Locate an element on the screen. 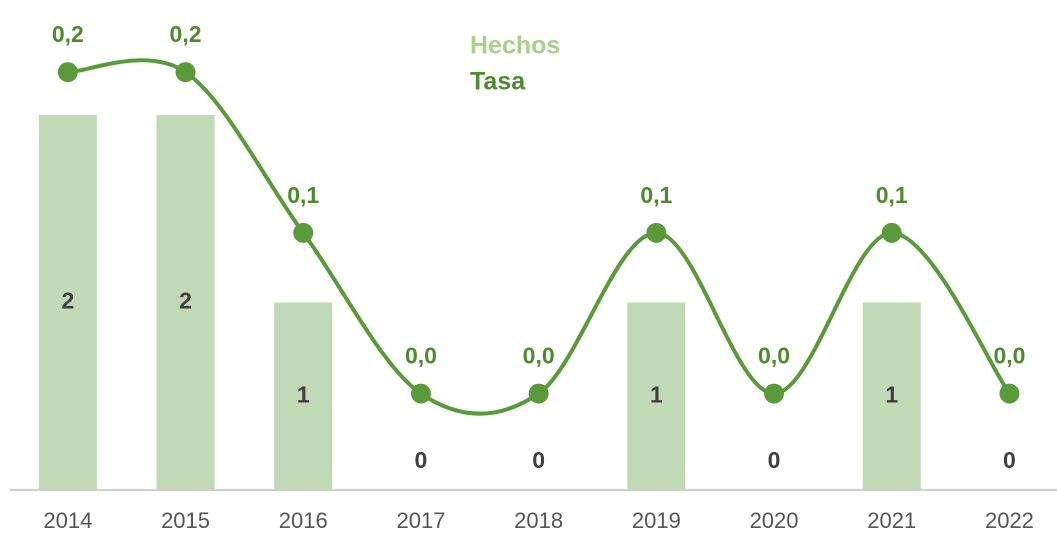 This screenshot has height=533, width=1057. x-tick-label: 2018 is located at coordinates (538, 520).